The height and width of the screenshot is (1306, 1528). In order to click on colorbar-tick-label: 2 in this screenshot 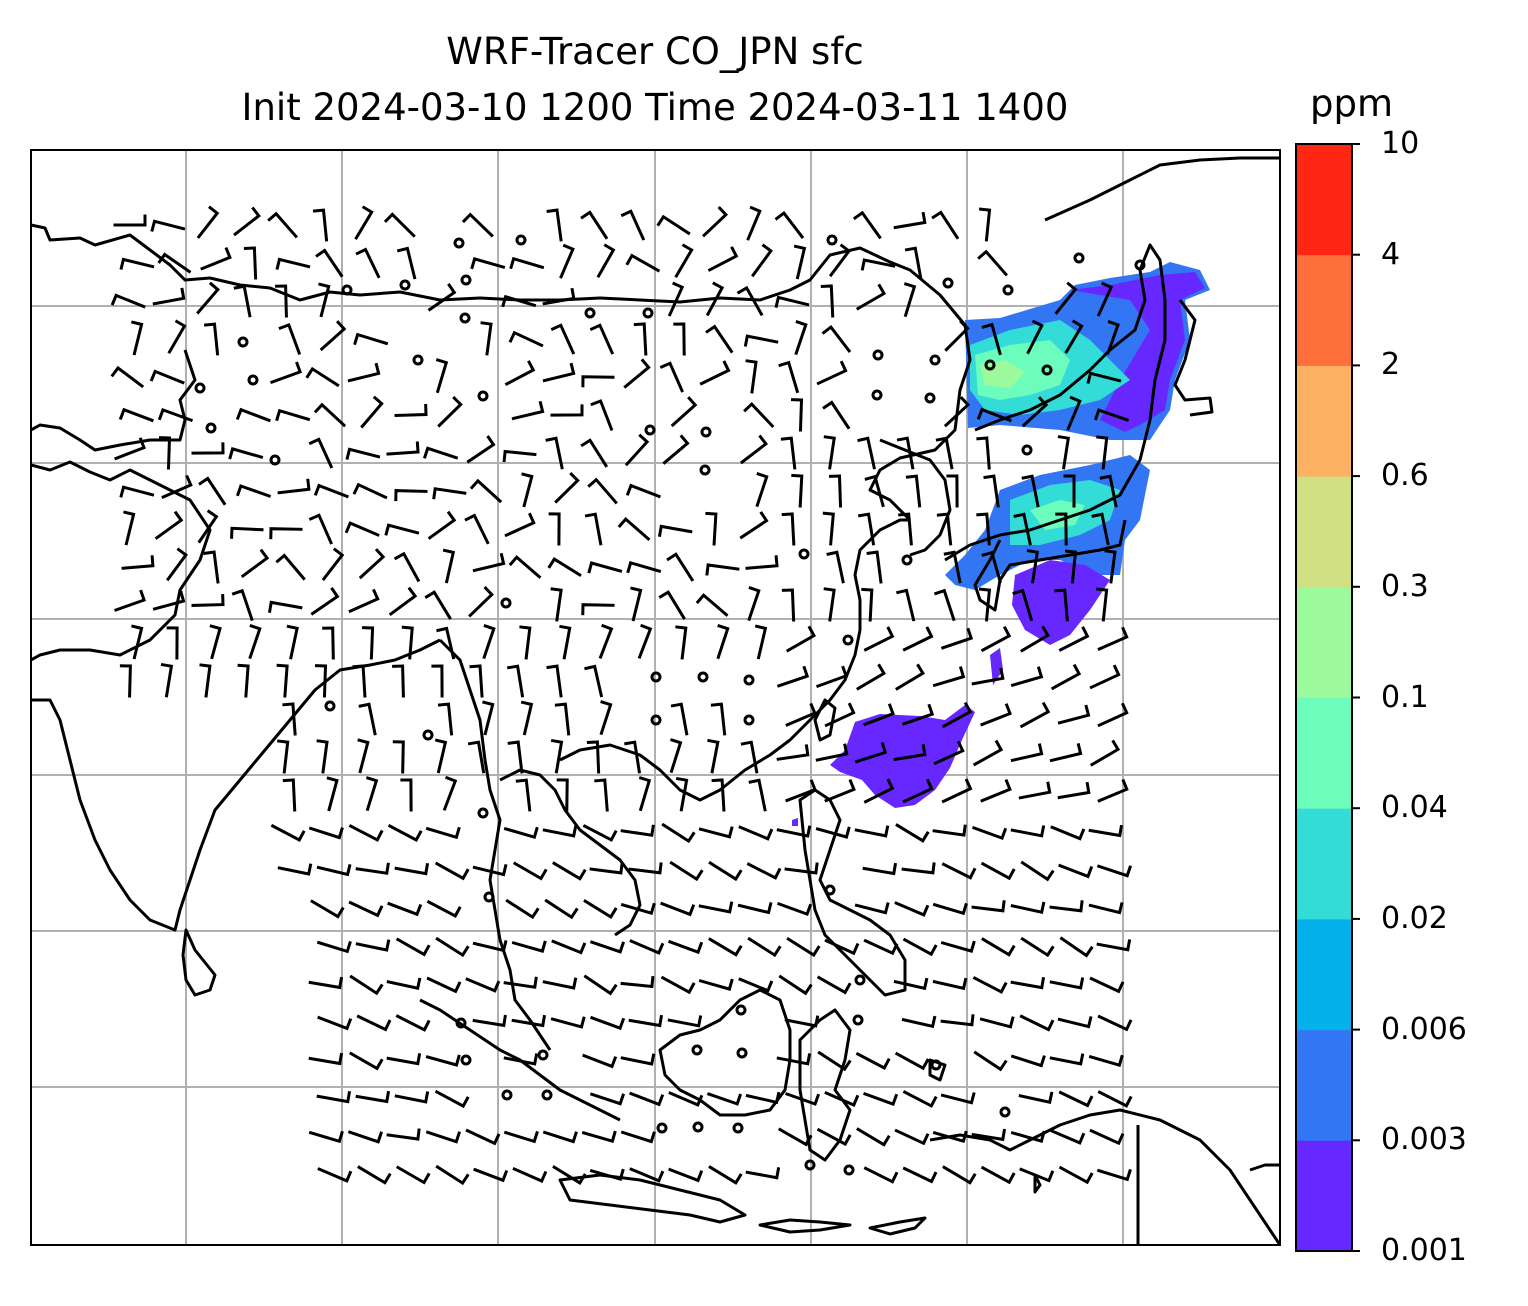, I will do `click(1391, 365)`.